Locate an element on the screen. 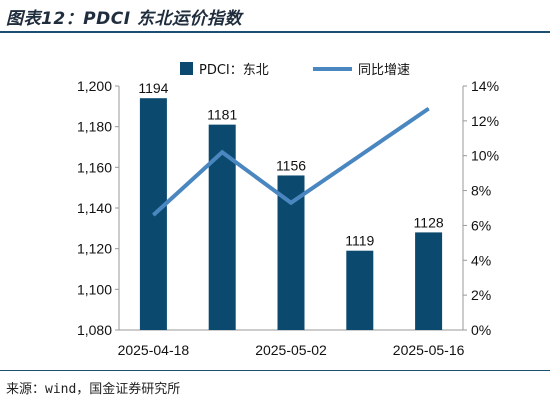 The height and width of the screenshot is (404, 550). left-tick-label: 1,160 is located at coordinates (94, 167).